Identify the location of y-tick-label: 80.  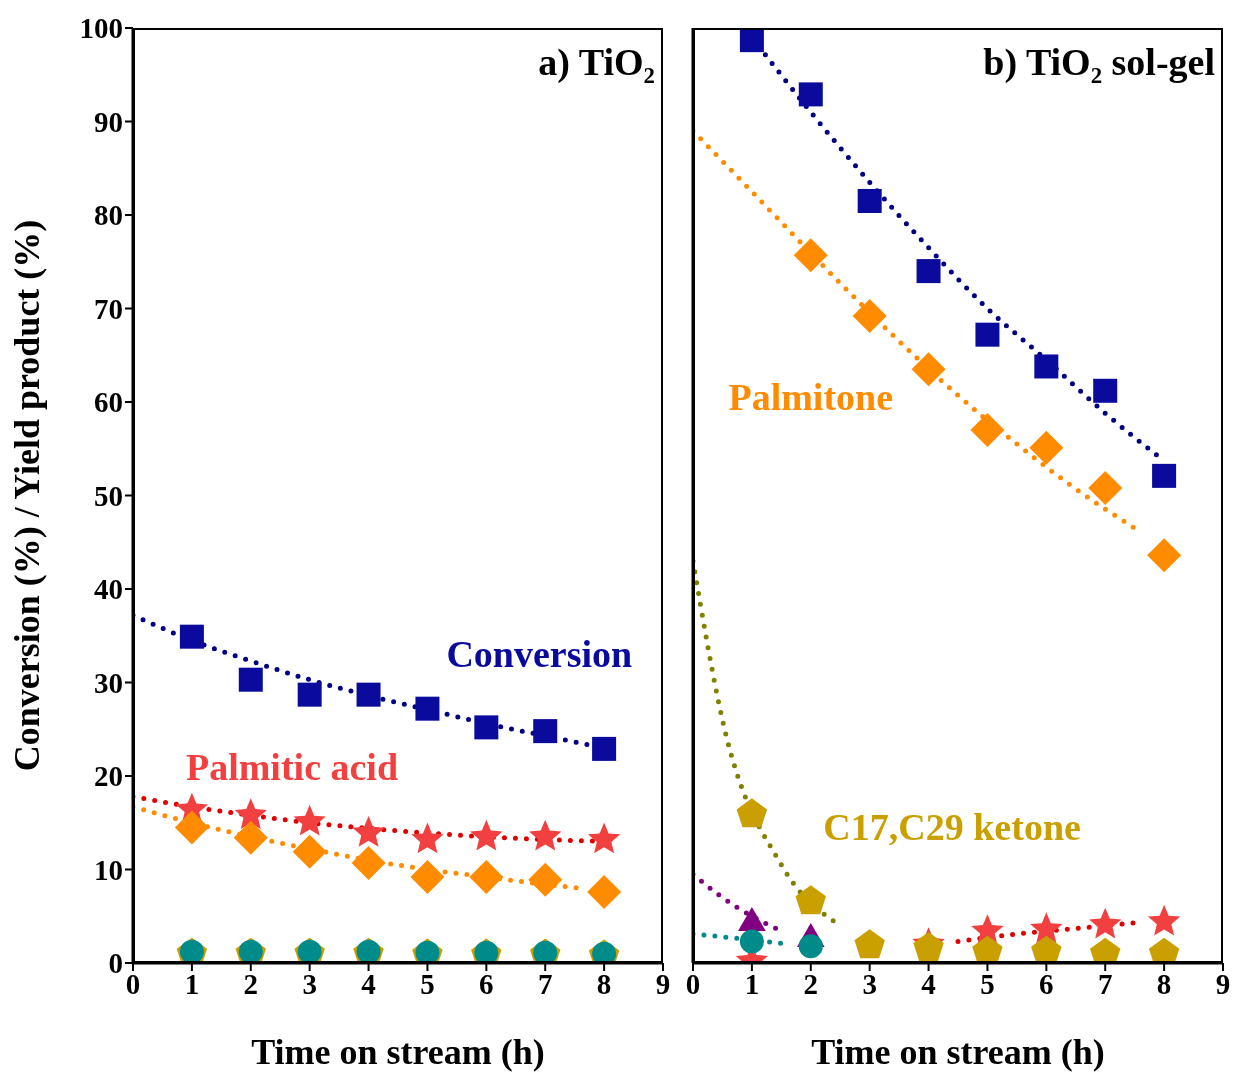
(108, 215).